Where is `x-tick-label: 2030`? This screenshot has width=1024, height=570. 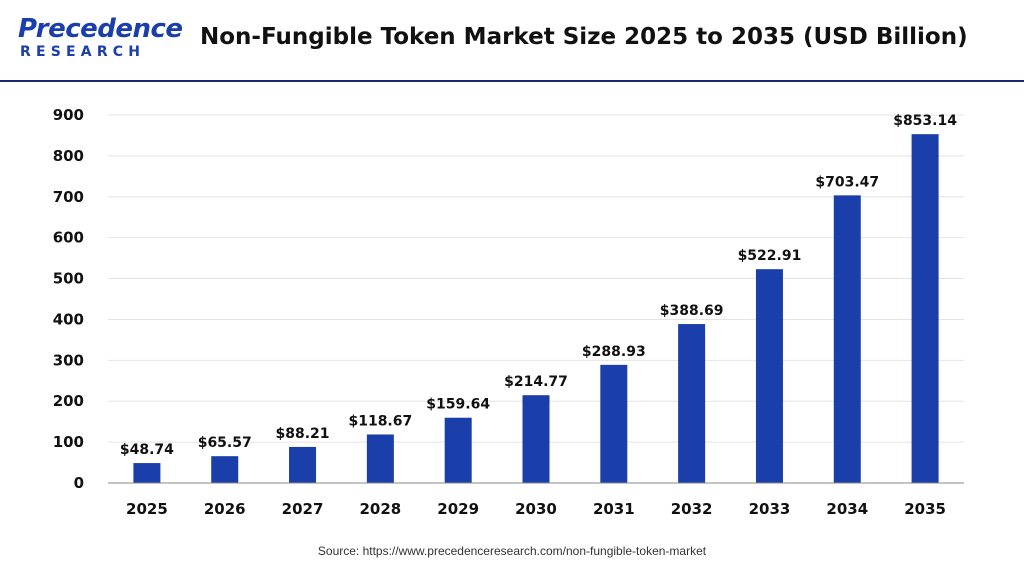 x-tick-label: 2030 is located at coordinates (536, 509).